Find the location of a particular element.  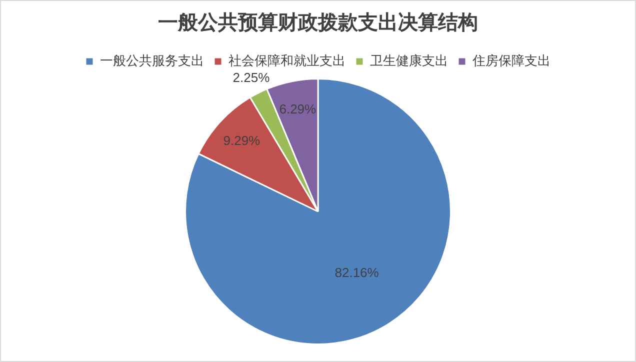

legend-label: 住房保障支出 is located at coordinates (511, 60).